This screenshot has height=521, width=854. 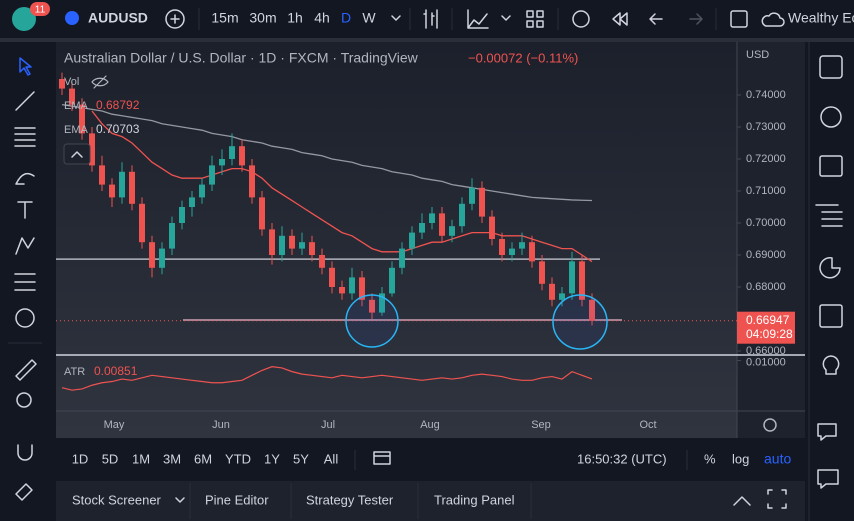 I want to click on projection-tool, so click(x=25, y=282).